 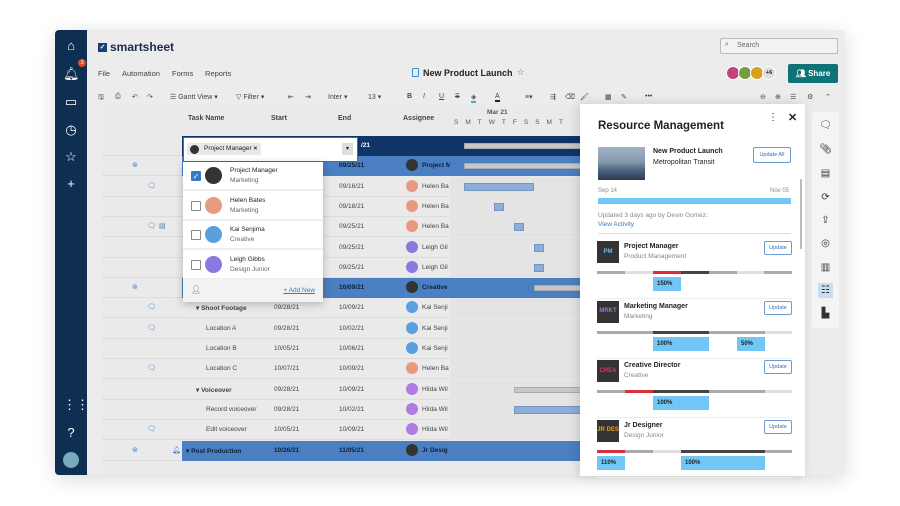 I want to click on column-header-assignee: Assignee, so click(x=419, y=118).